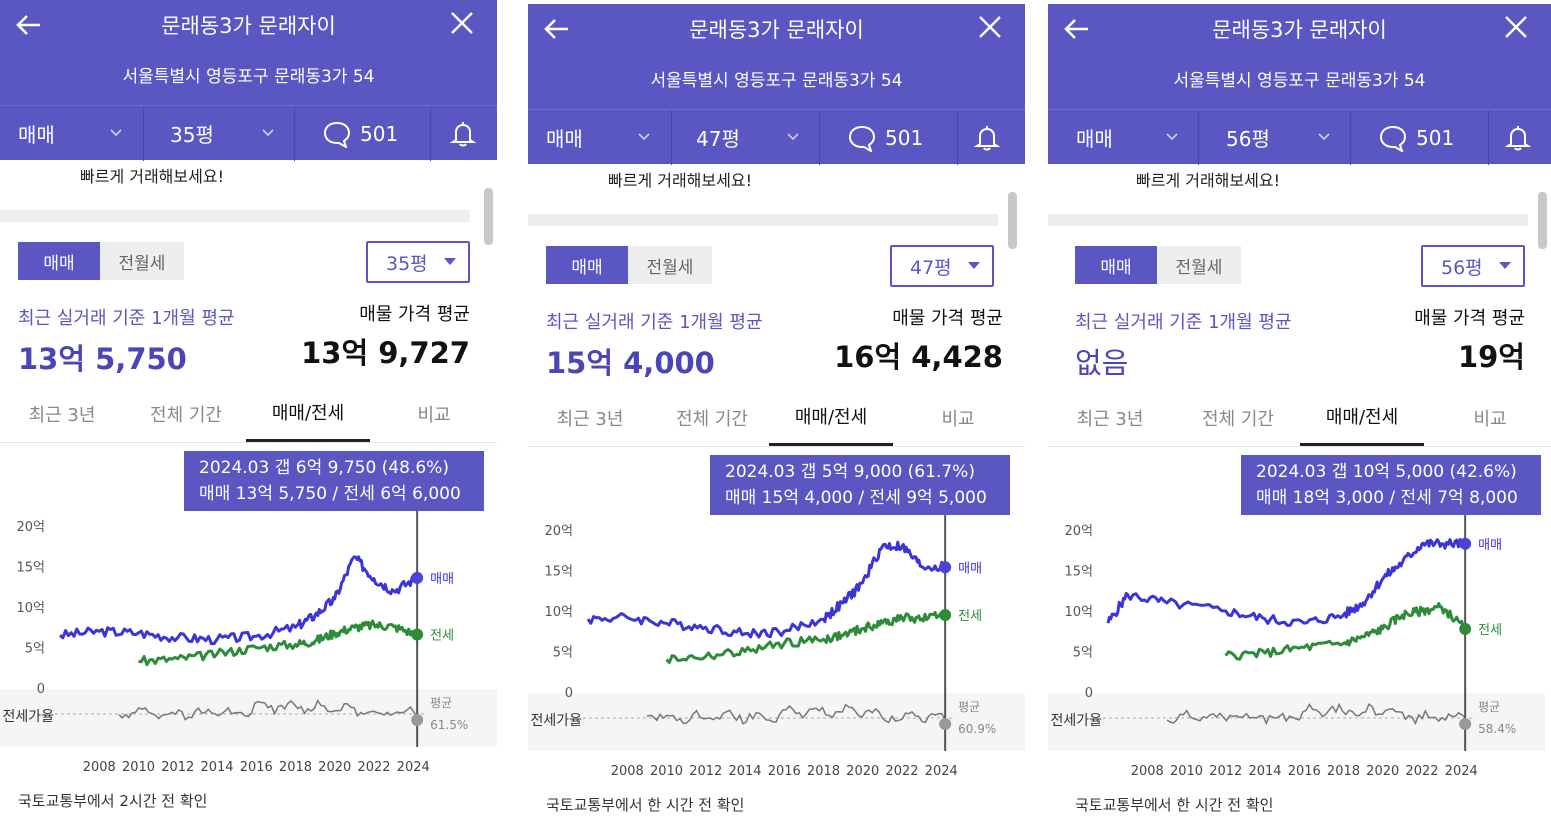 The height and width of the screenshot is (820, 1551). I want to click on bell-icon, so click(1518, 137).